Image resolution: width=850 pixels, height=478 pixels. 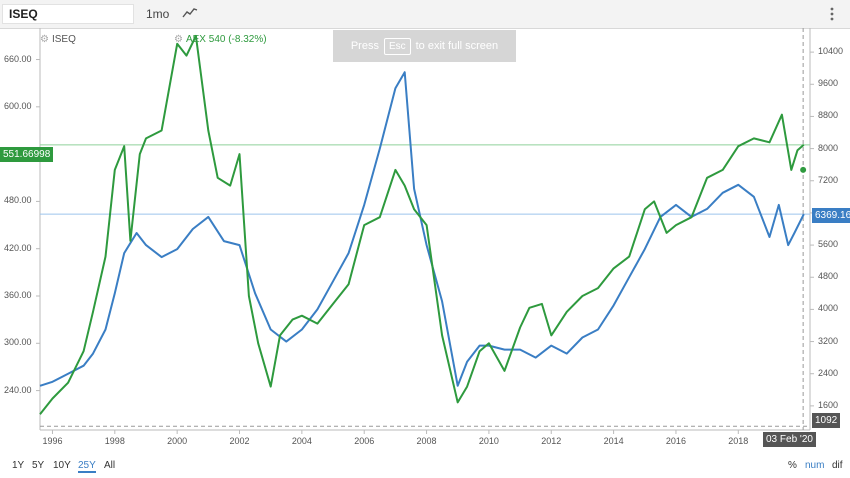 What do you see at coordinates (27, 154) in the screenshot?
I see `aex-current-tag: 551.66998` at bounding box center [27, 154].